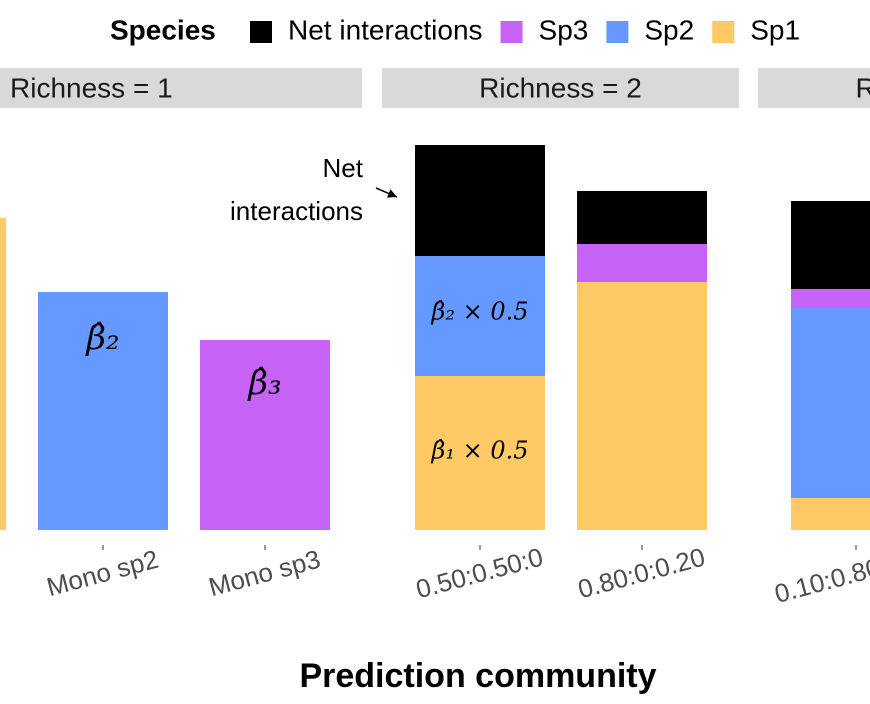 This screenshot has height=704, width=870. I want to click on x-axis-title: Prediction community, so click(477, 676).